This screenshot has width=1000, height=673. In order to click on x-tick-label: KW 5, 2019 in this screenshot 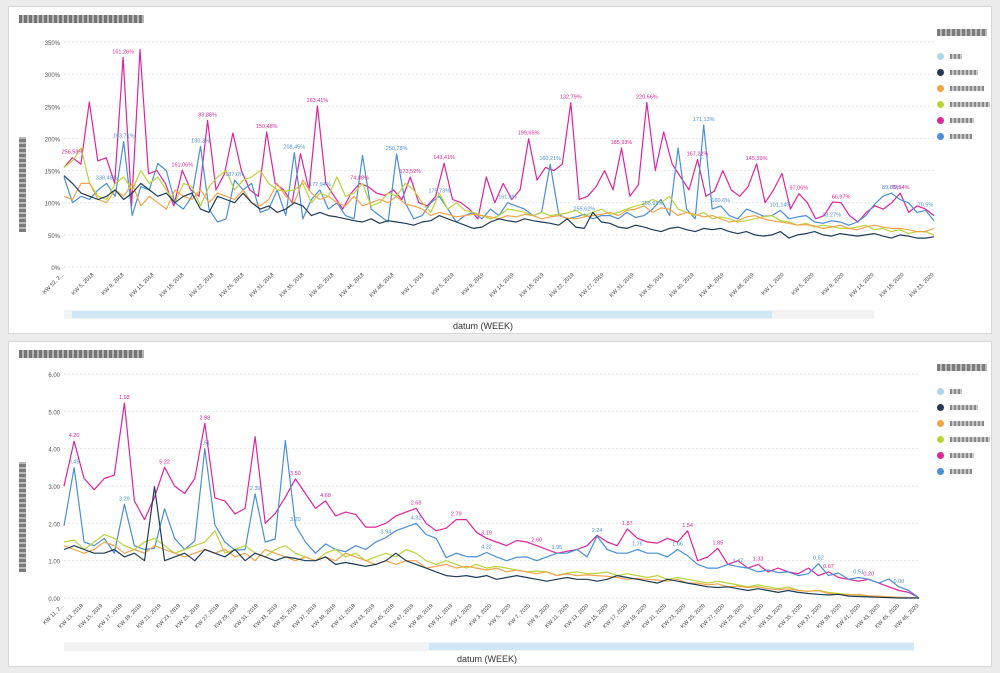, I will do `click(443, 284)`.